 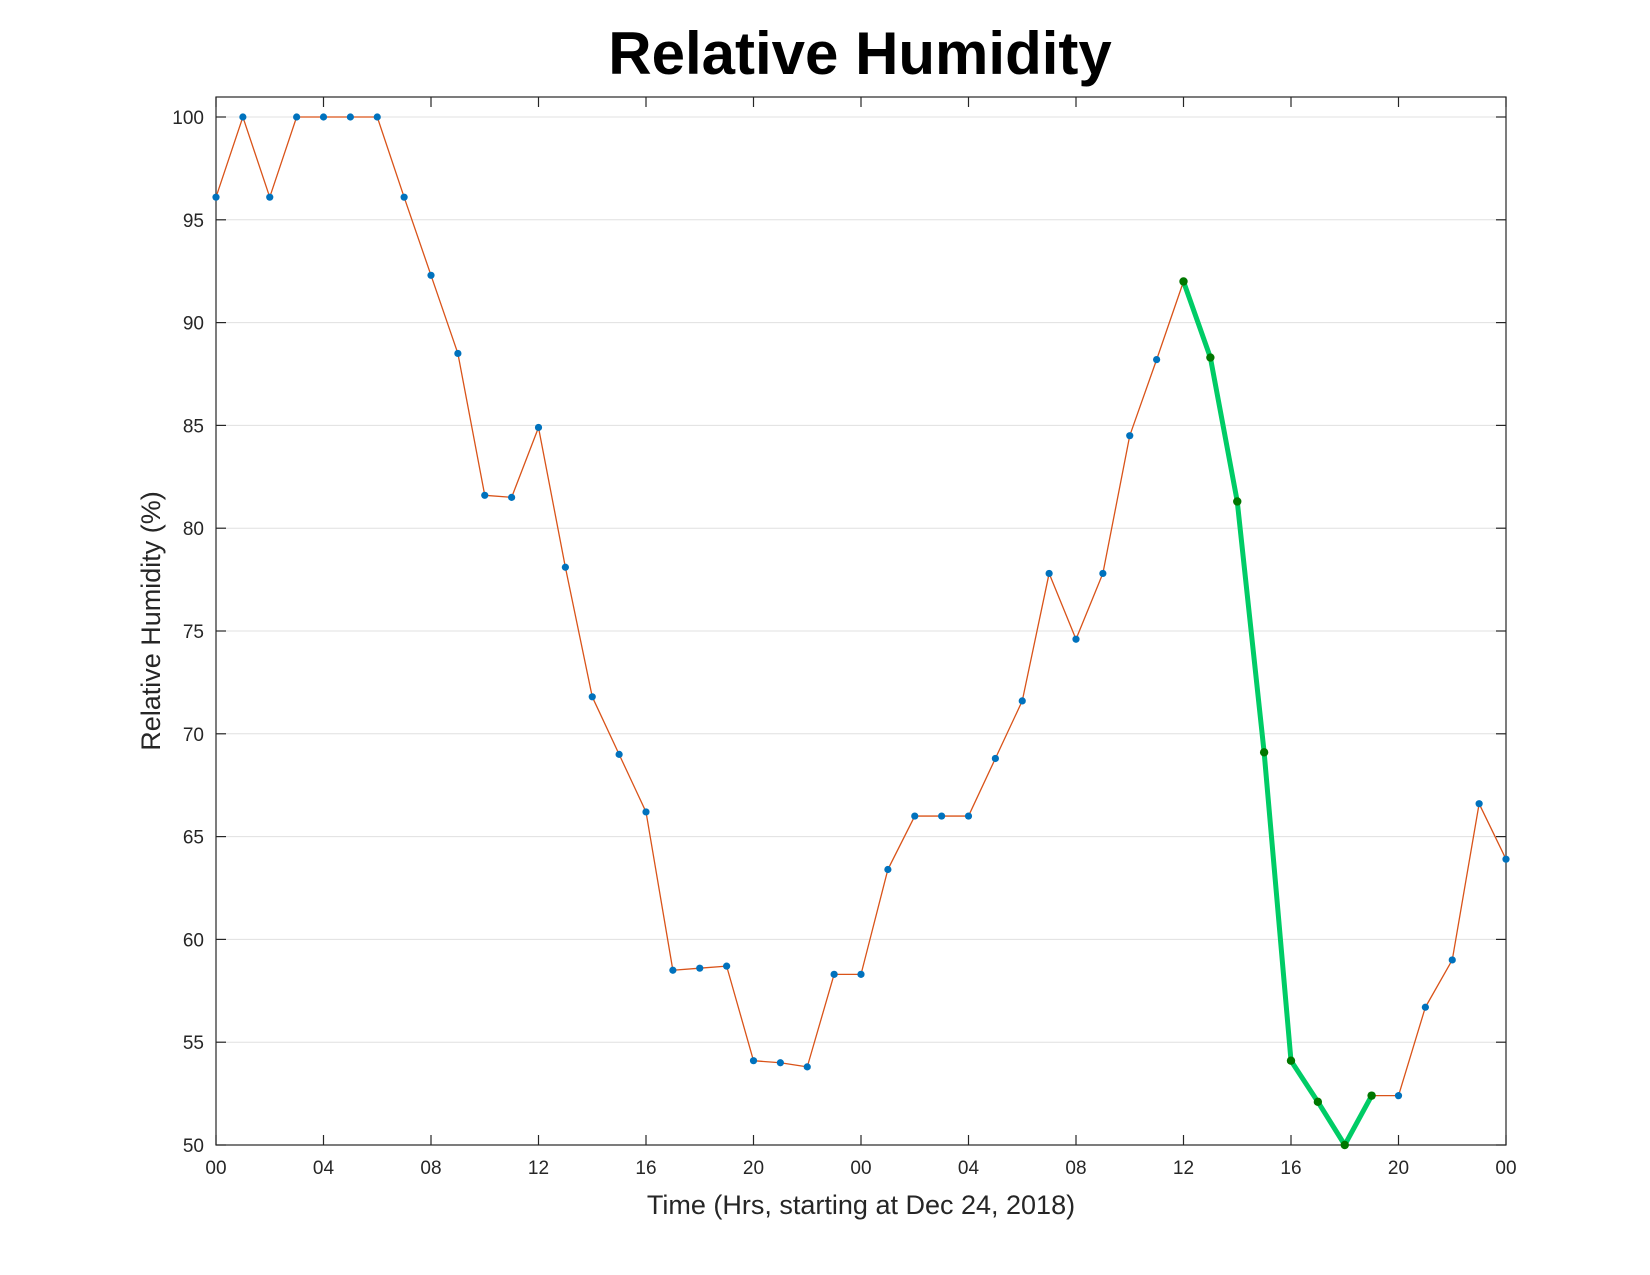 I want to click on y-tick-label: 65, so click(x=193, y=838).